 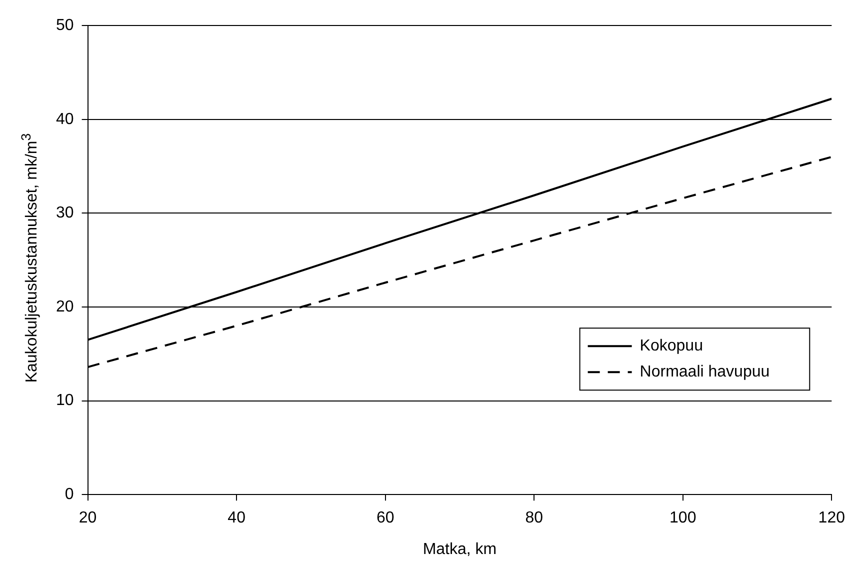 I want to click on y-tick-label: 50, so click(x=65, y=25).